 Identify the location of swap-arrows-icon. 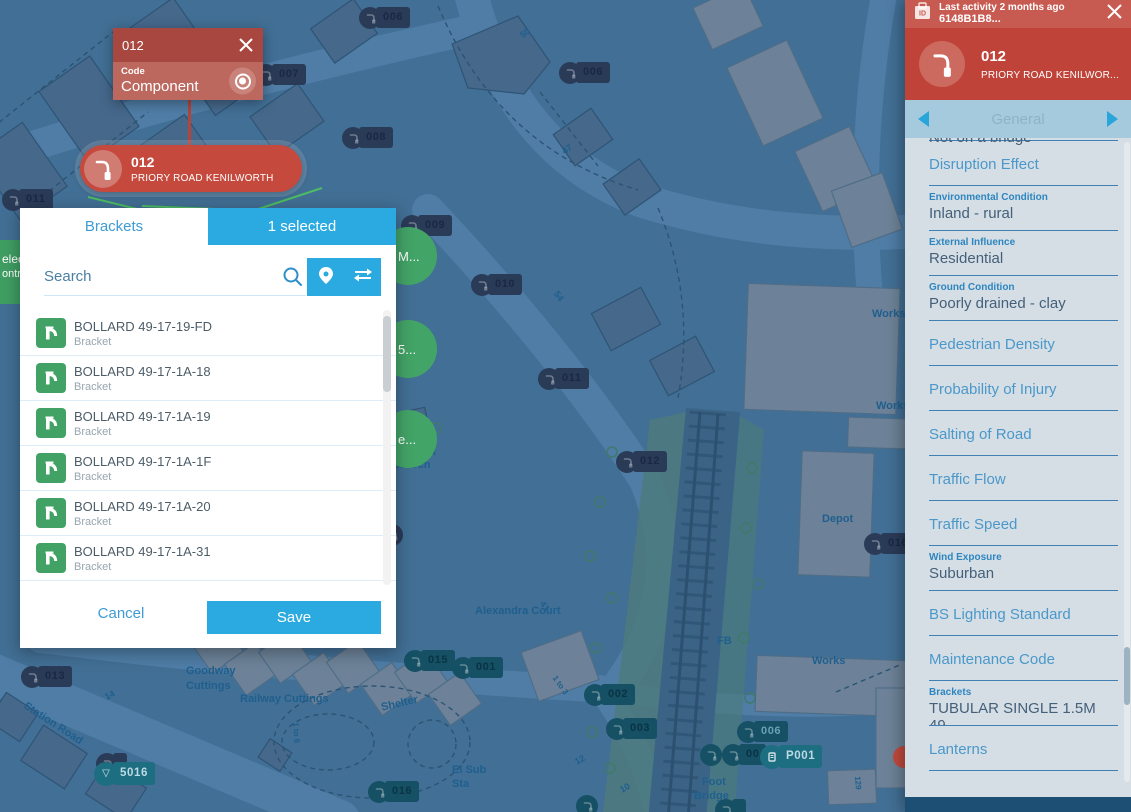
(363, 277).